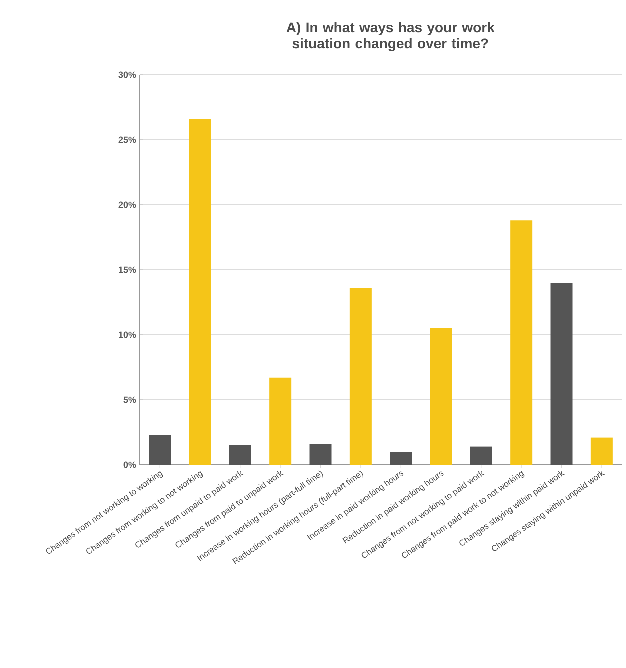 The image size is (626, 668). Describe the element at coordinates (130, 400) in the screenshot. I see `y-tick-label: 5%` at that location.